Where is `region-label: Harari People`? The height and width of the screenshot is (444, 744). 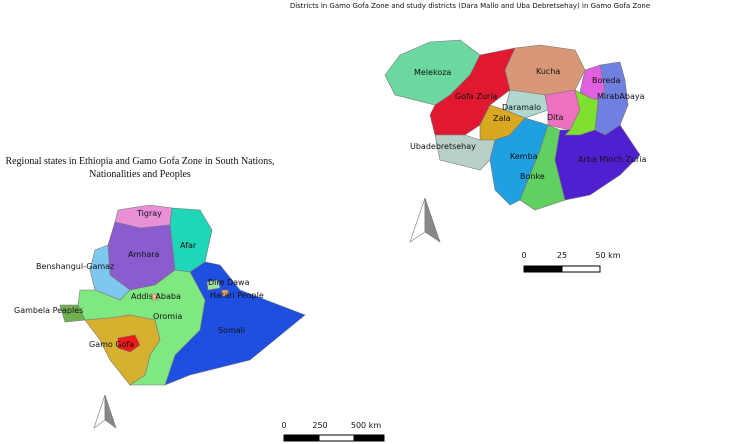
region-label: Harari People is located at coordinates (237, 295).